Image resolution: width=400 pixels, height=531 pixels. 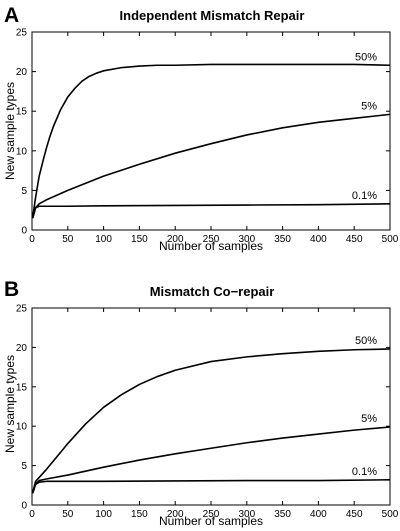 I want to click on panel-label: A, so click(x=11, y=15).